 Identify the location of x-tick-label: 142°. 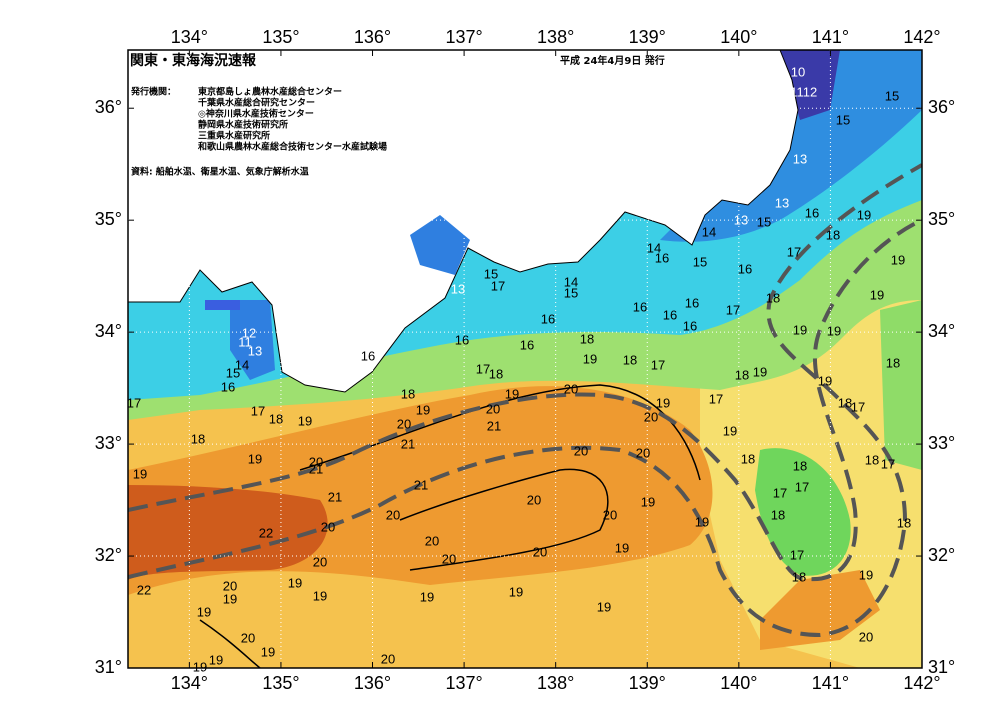
(921, 37).